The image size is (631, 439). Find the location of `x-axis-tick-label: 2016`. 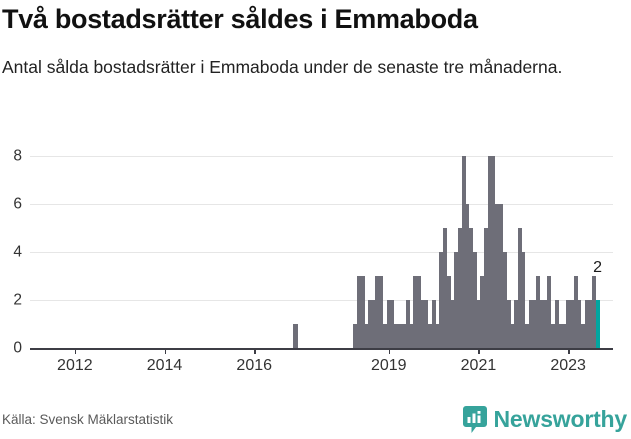

x-axis-tick-label: 2016 is located at coordinates (254, 365).